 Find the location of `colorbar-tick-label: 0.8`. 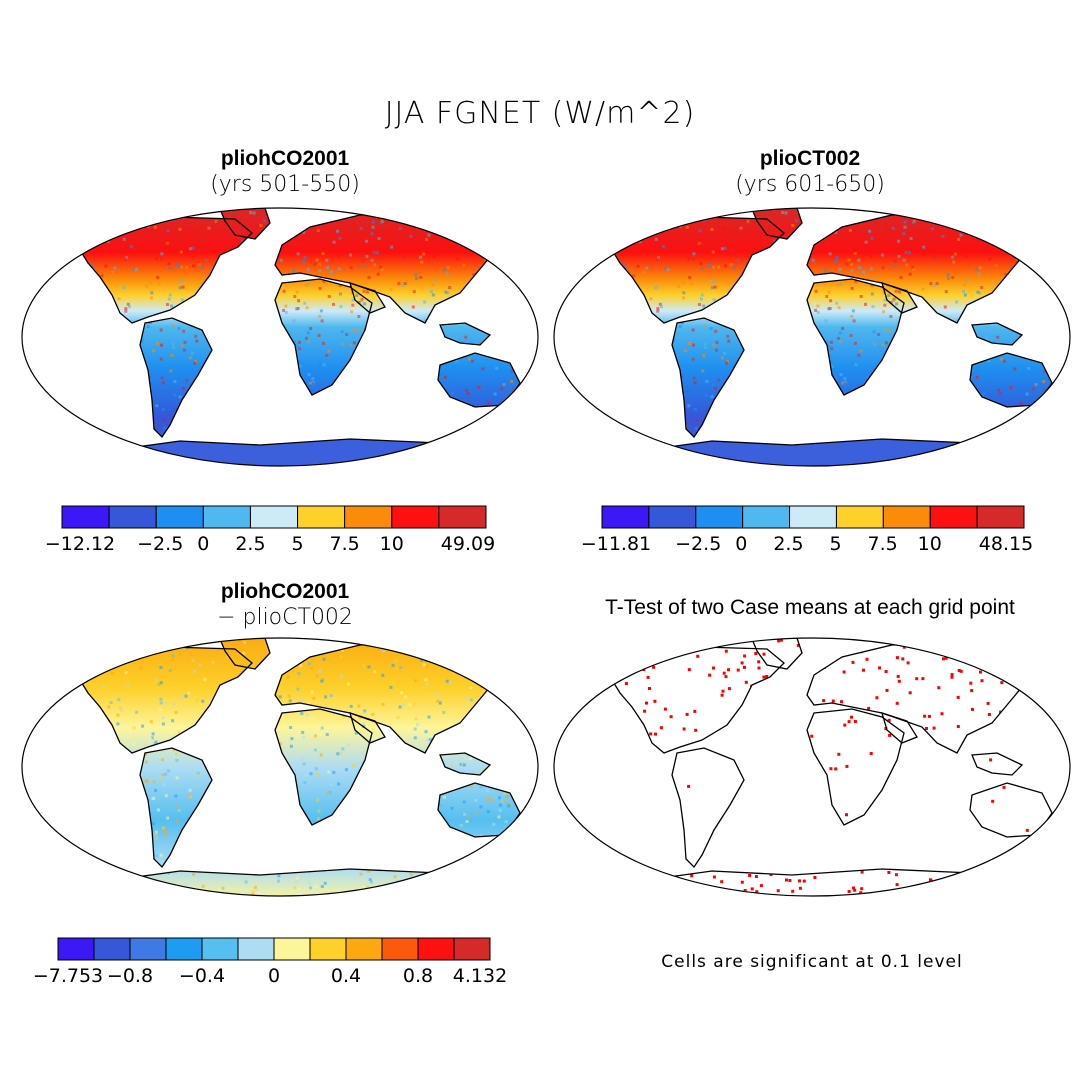

colorbar-tick-label: 0.8 is located at coordinates (418, 976).